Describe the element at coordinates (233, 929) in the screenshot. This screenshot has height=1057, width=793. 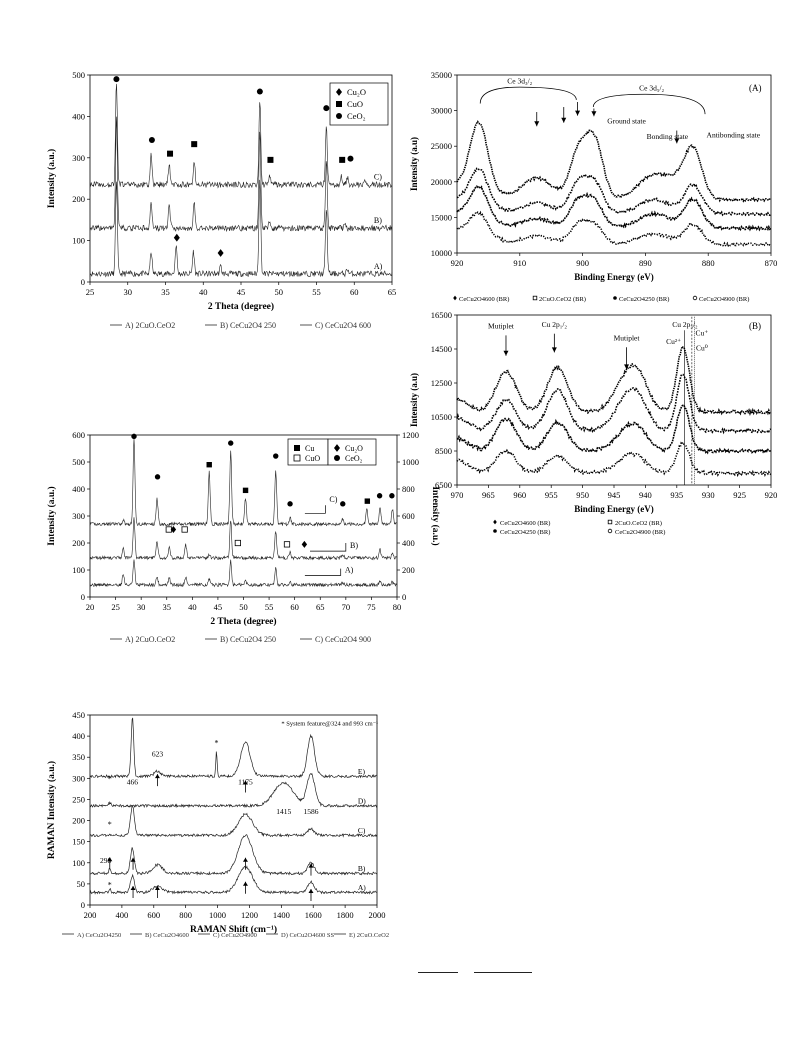
I see `x-axis-label: RAMAN Shift (cm⁻¹)` at that location.